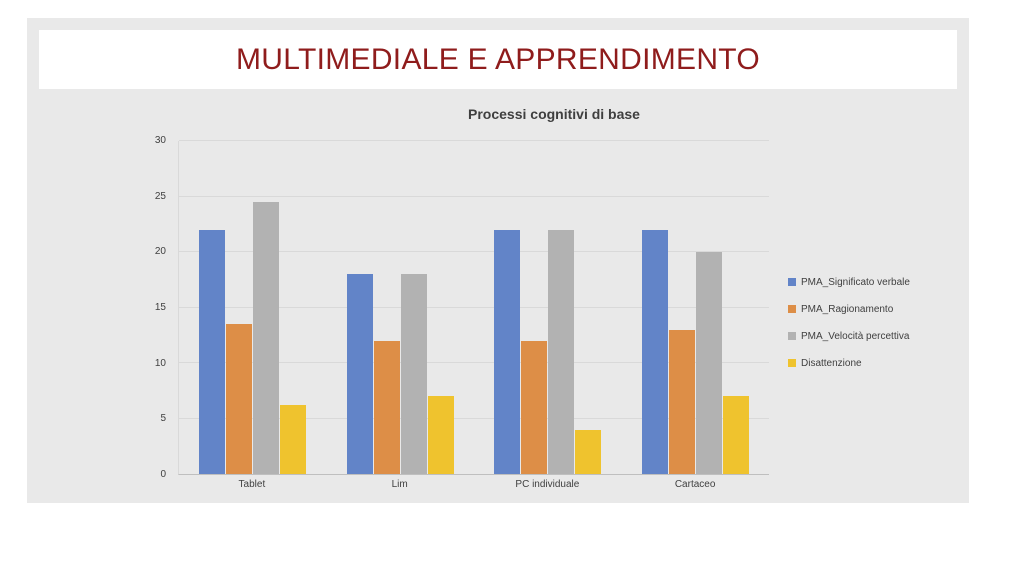  I want to click on slide-title: MULTIMEDIALE E APPRENDIMENTO, so click(498, 59).